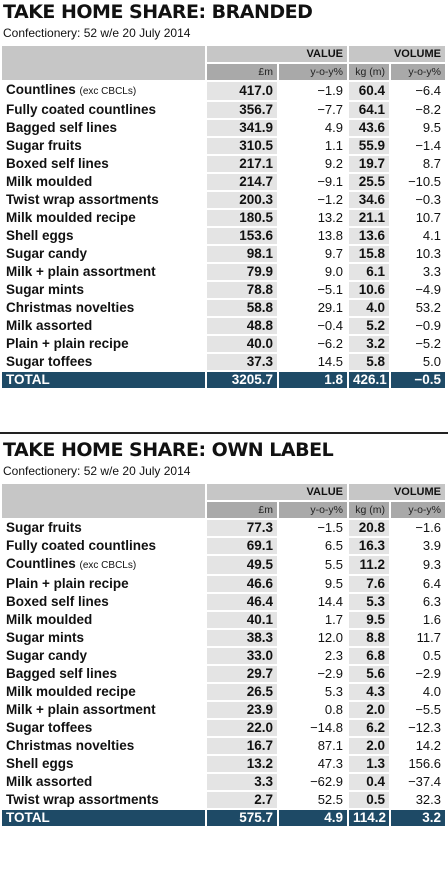 This screenshot has width=448, height=875. Describe the element at coordinates (242, 656) in the screenshot. I see `cell: 33.0` at that location.